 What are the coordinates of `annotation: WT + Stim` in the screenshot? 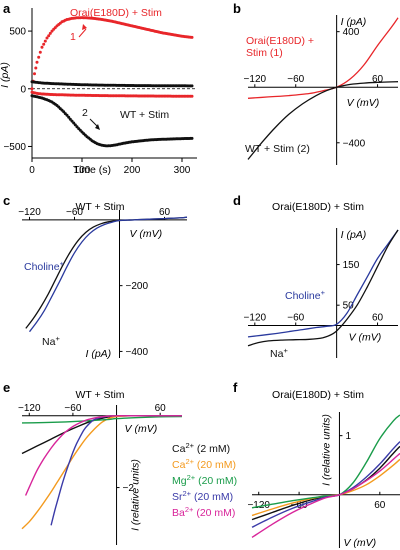 It's located at (144, 115).